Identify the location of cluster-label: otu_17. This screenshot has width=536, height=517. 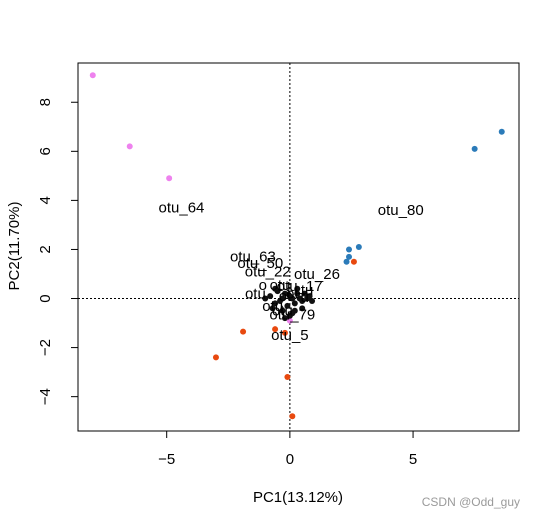
(300, 286).